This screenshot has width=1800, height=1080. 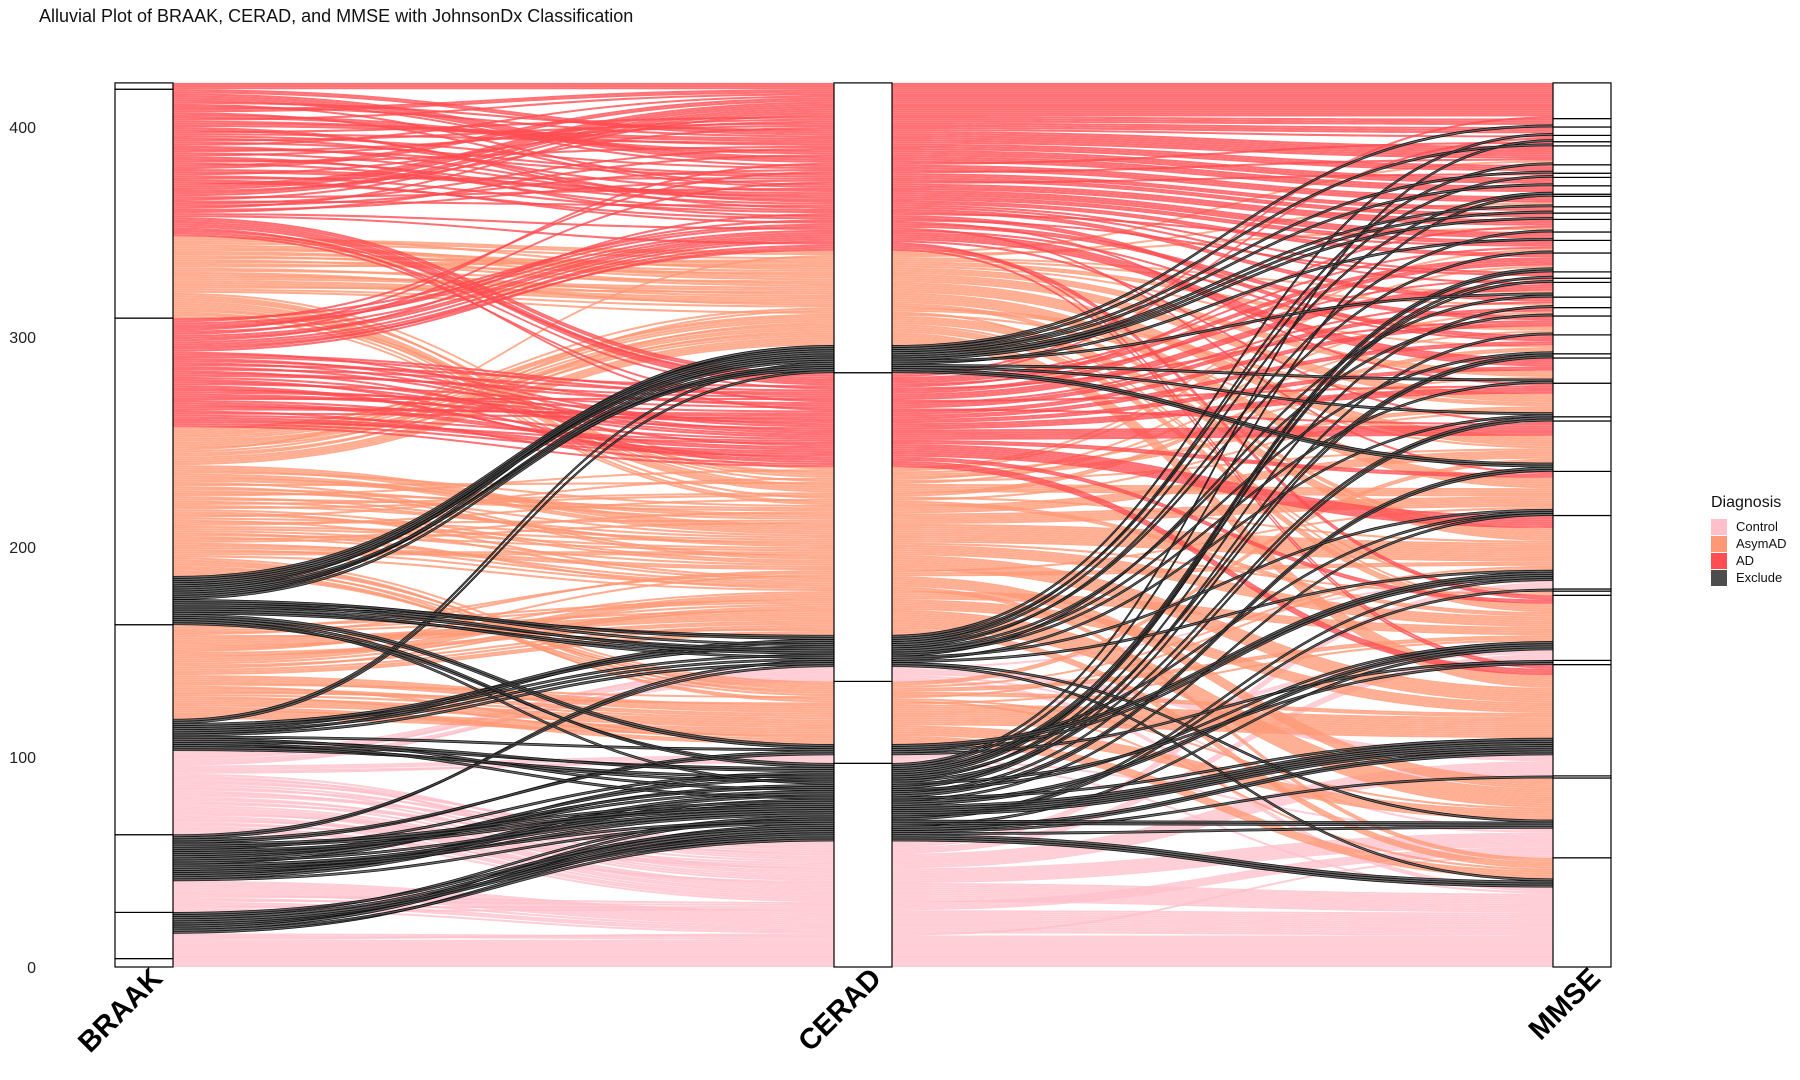 I want to click on y-tick-label: 0, so click(x=31, y=968).